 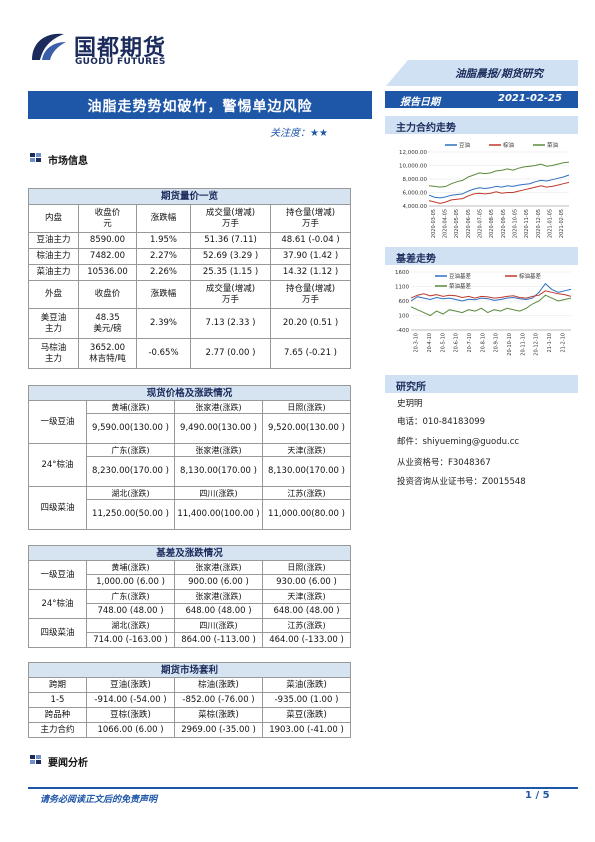 What do you see at coordinates (53, 240) in the screenshot?
I see `table-cell: 豆油主力` at bounding box center [53, 240].